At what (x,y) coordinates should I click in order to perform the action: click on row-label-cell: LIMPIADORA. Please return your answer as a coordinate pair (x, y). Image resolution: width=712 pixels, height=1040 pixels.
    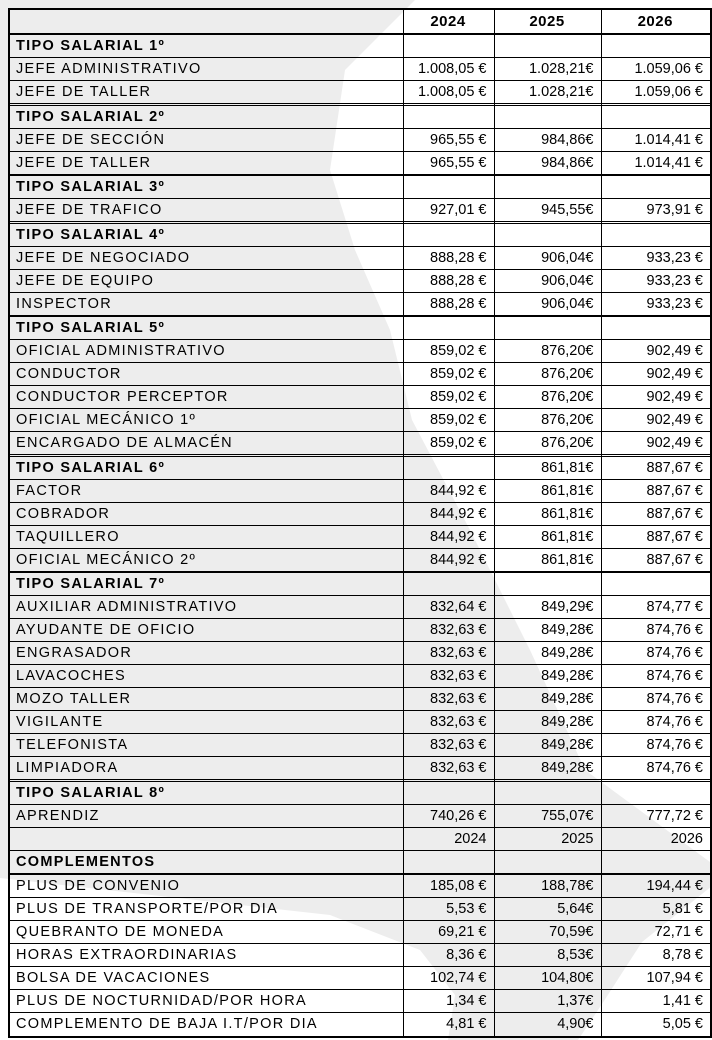
    Looking at the image, I should click on (206, 768).